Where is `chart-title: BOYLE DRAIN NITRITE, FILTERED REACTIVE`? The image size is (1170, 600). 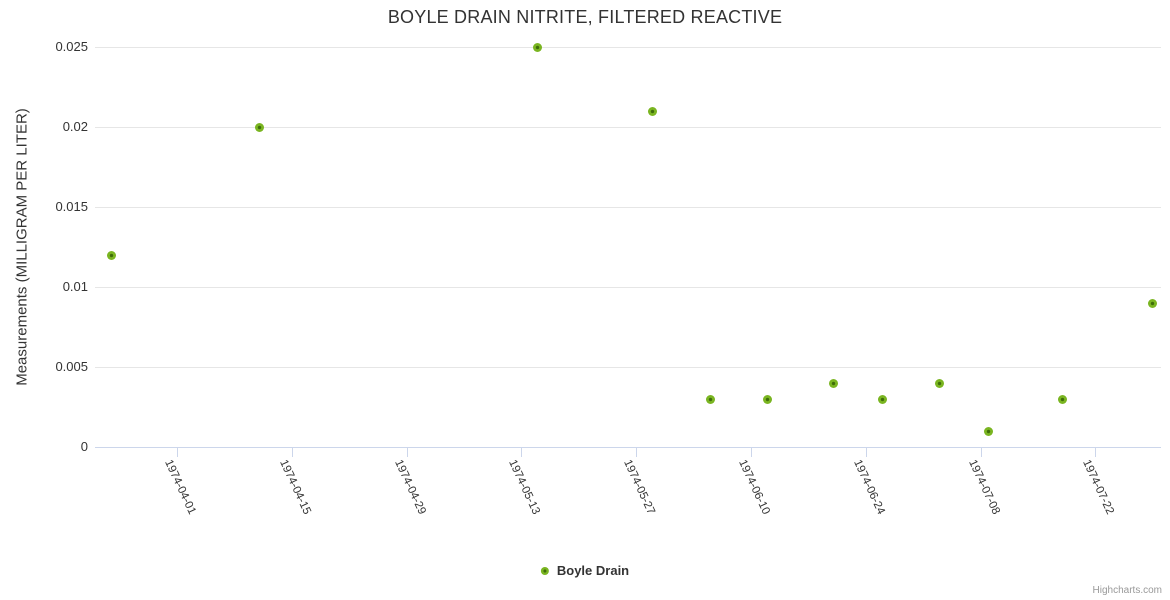
chart-title: BOYLE DRAIN NITRITE, FILTERED REACTIVE is located at coordinates (585, 17).